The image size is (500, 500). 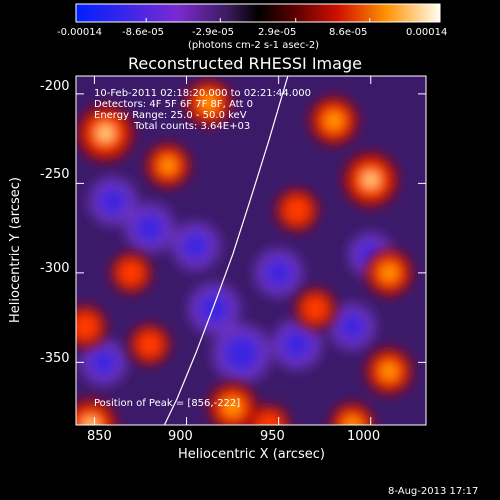 What do you see at coordinates (251, 454) in the screenshot?
I see `x-axis-title: Heliocentric X (arcsec)` at bounding box center [251, 454].